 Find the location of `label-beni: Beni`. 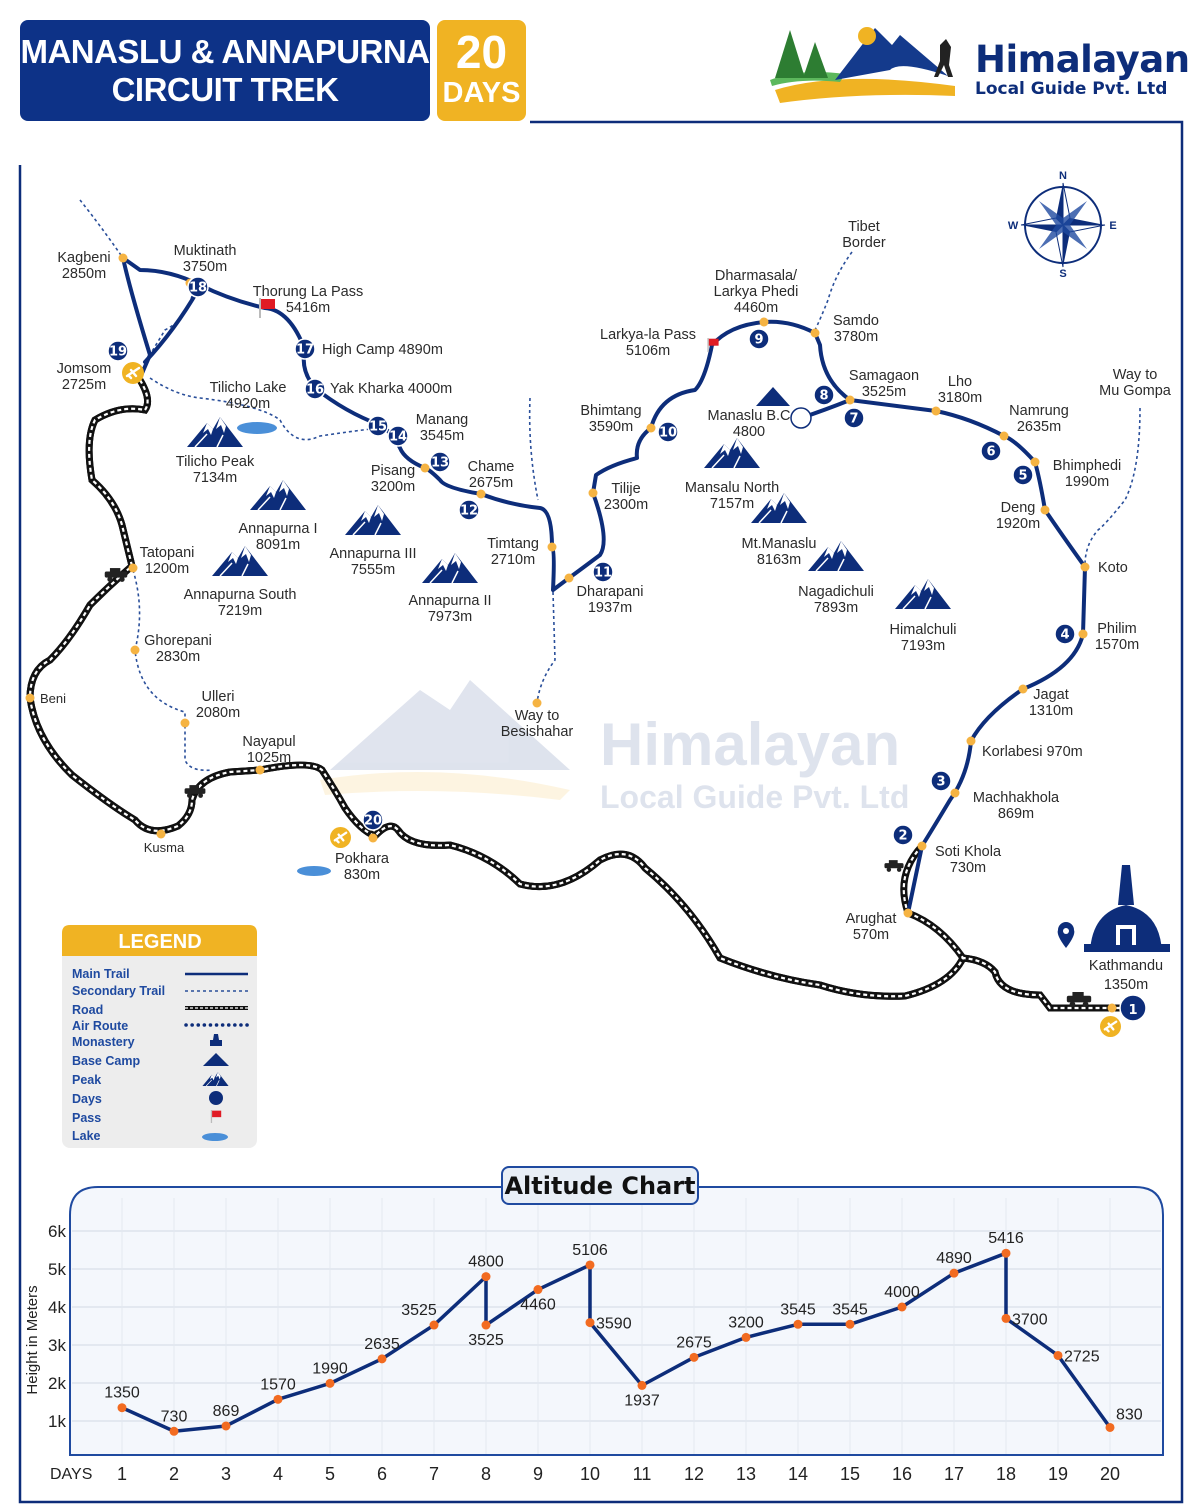

label-beni: Beni is located at coordinates (53, 698).